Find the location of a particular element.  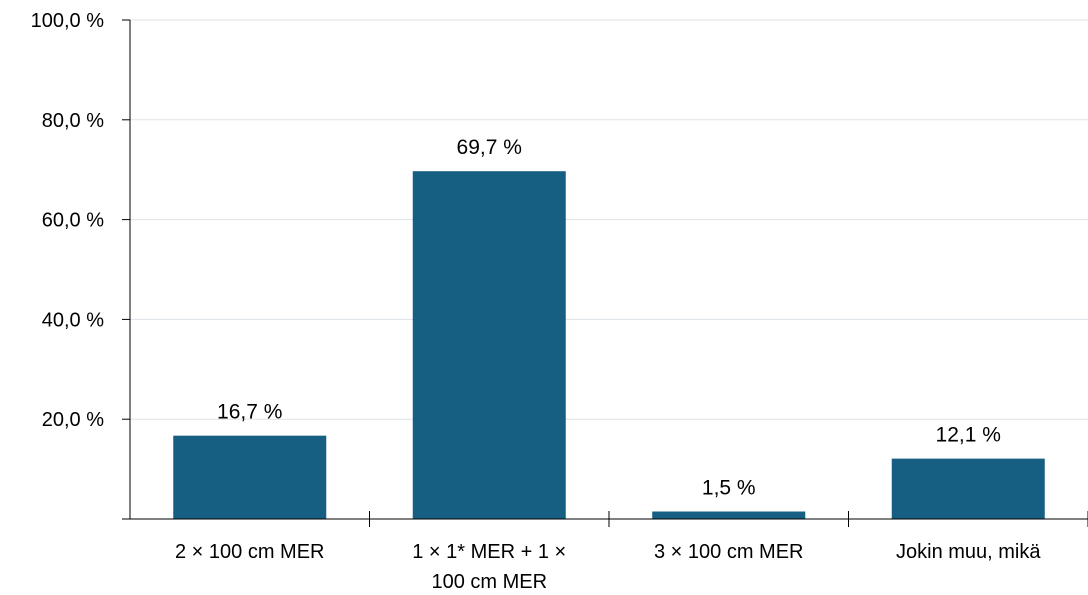

x-category-label: Jokin muu, mikä is located at coordinates (968, 552).